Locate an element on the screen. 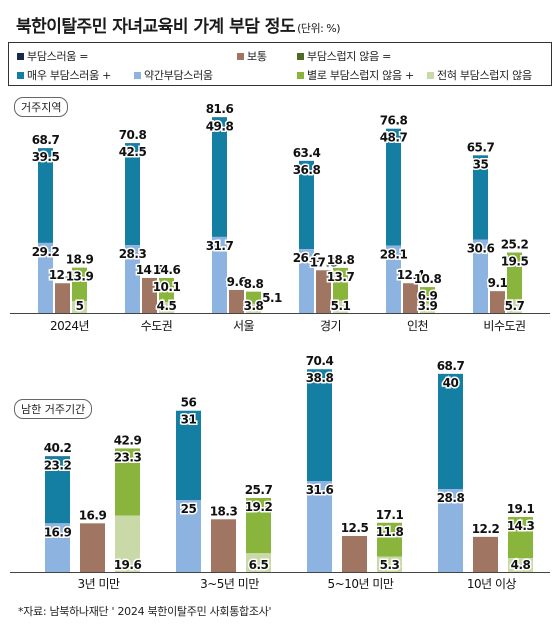 The width and height of the screenshot is (560, 629). label-not-burden-total-1-0: 42.9 is located at coordinates (128, 440).